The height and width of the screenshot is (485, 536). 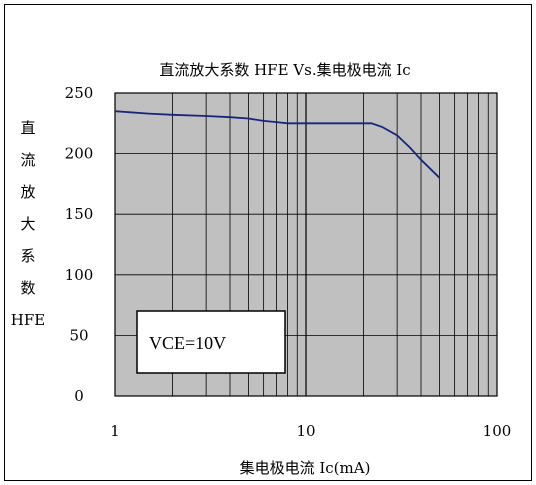 What do you see at coordinates (79, 93) in the screenshot?
I see `y-tick-label: 250` at bounding box center [79, 93].